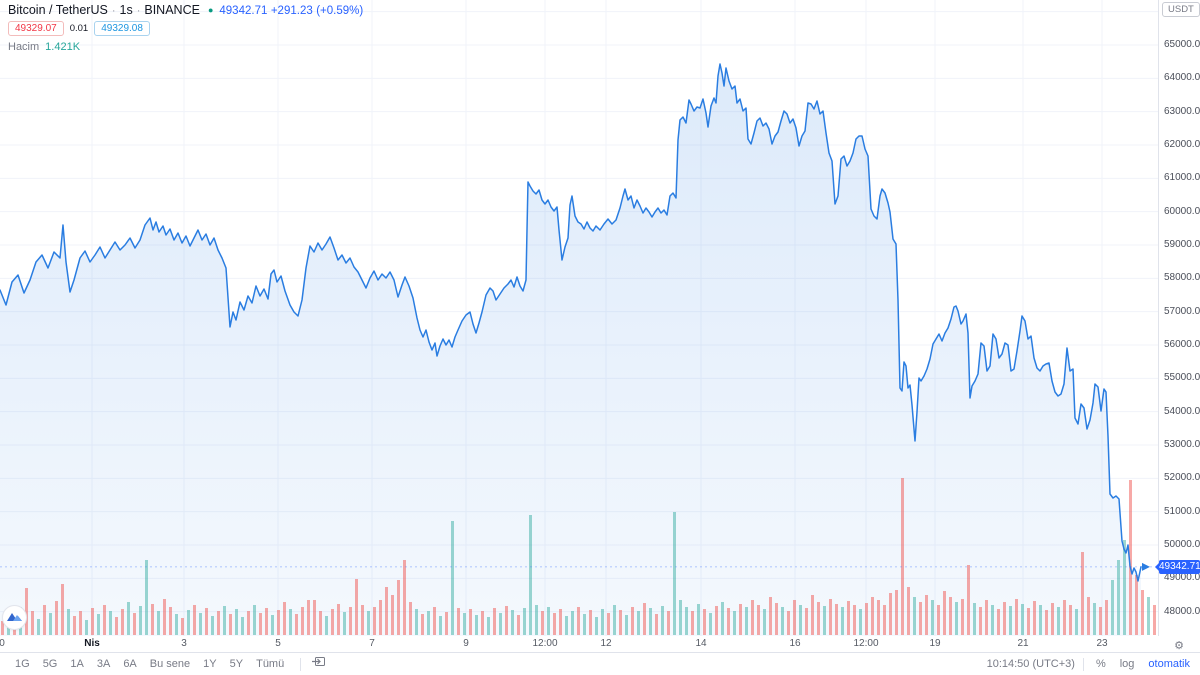 The height and width of the screenshot is (675, 1200). Describe the element at coordinates (126, 10) in the screenshot. I see `interval-label: 1s` at that location.